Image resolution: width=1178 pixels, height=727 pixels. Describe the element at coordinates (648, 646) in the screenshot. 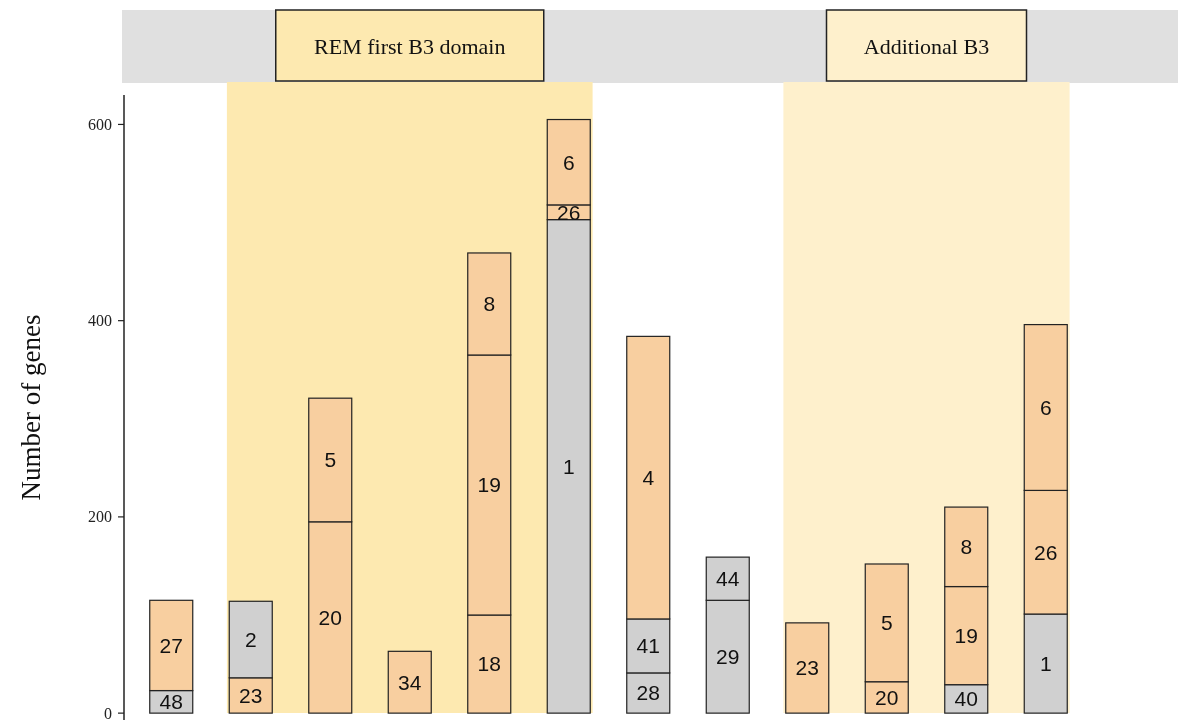

I see `series-label: 41` at that location.